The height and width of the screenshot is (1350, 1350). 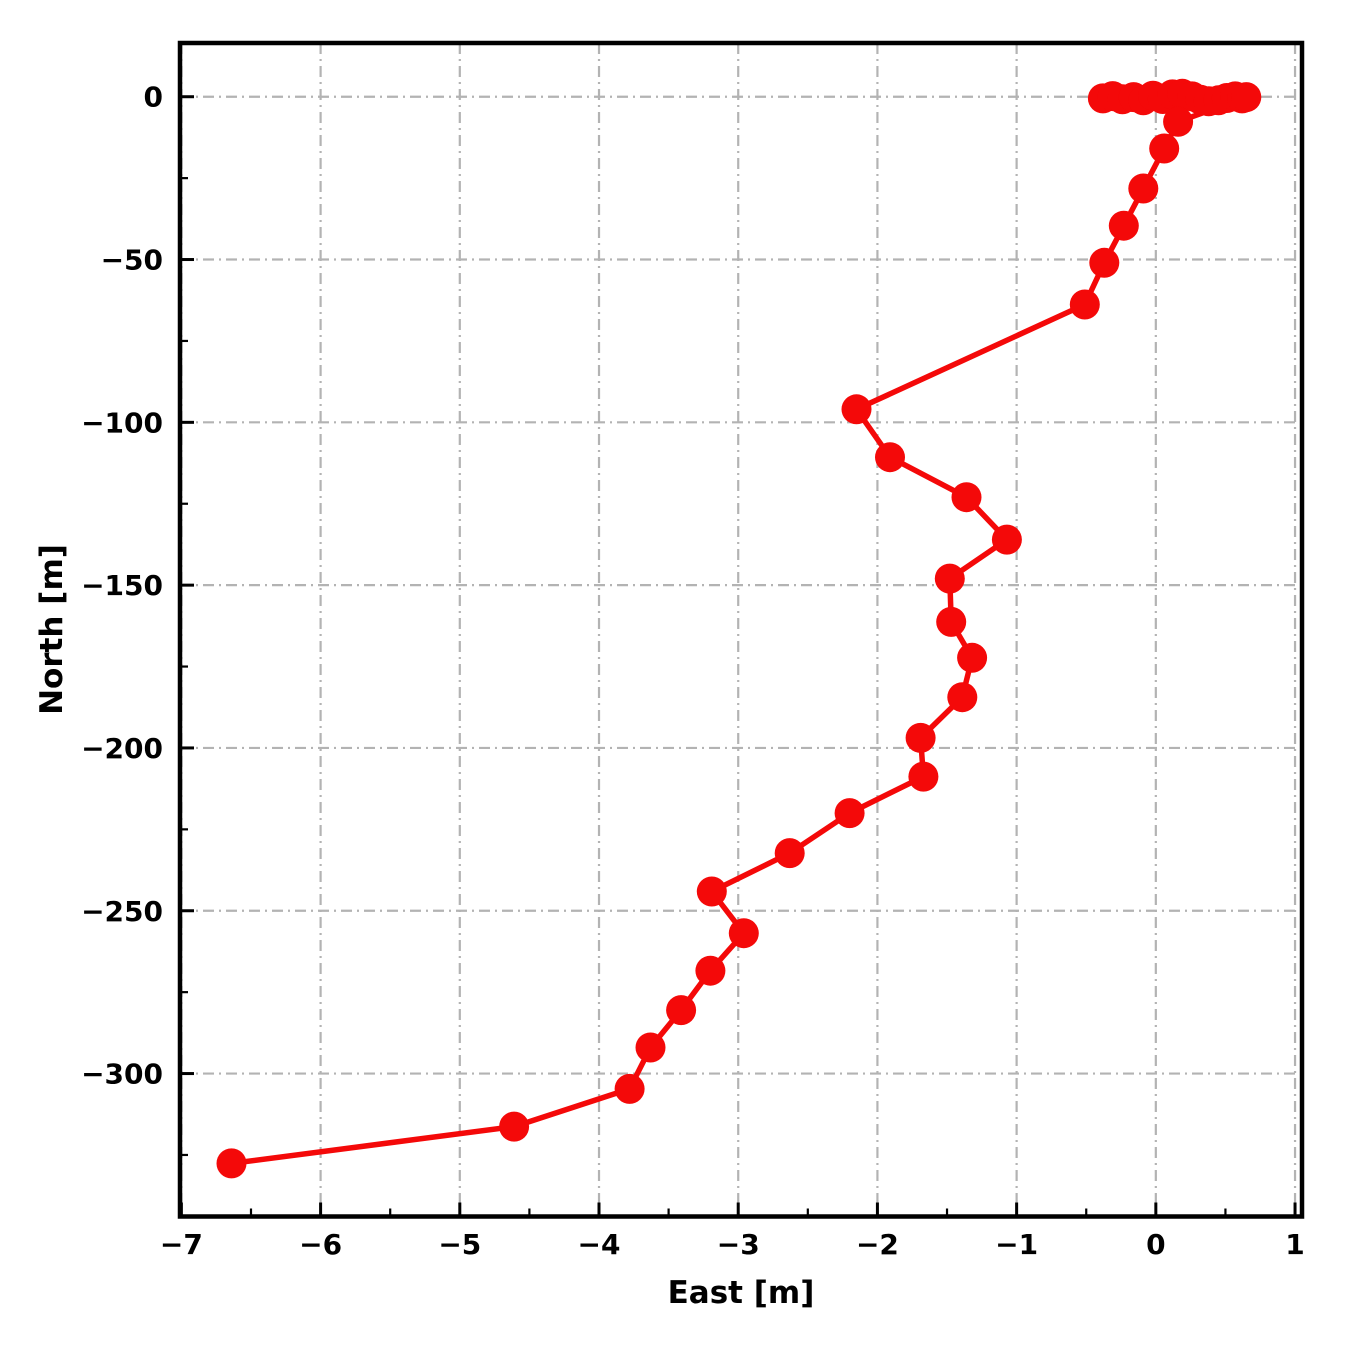 I want to click on x-tick-label: −6, so click(x=320, y=1244).